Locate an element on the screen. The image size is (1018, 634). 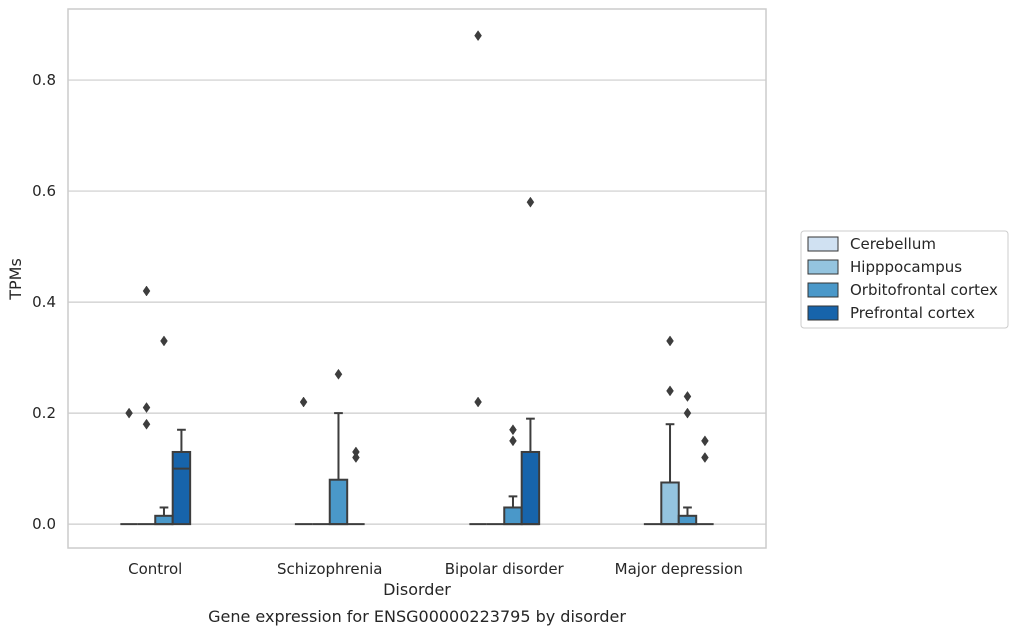
legend-frame is located at coordinates (904, 279).